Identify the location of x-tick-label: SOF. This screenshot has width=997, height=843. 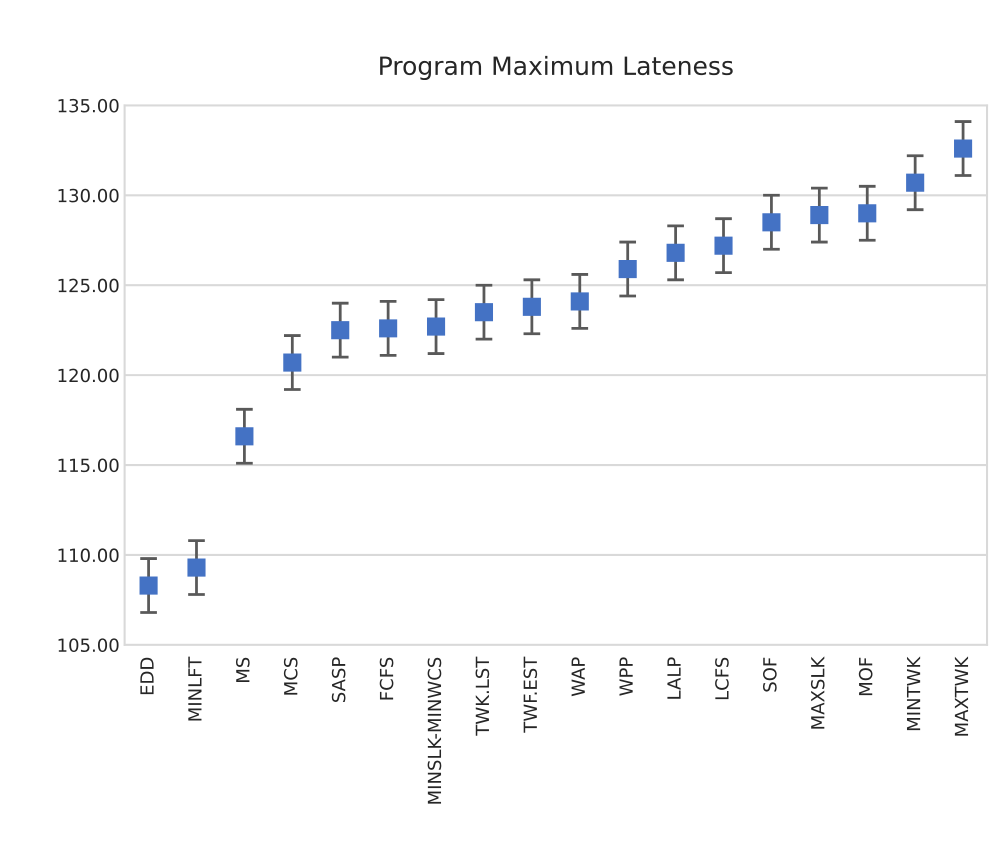
(770, 675).